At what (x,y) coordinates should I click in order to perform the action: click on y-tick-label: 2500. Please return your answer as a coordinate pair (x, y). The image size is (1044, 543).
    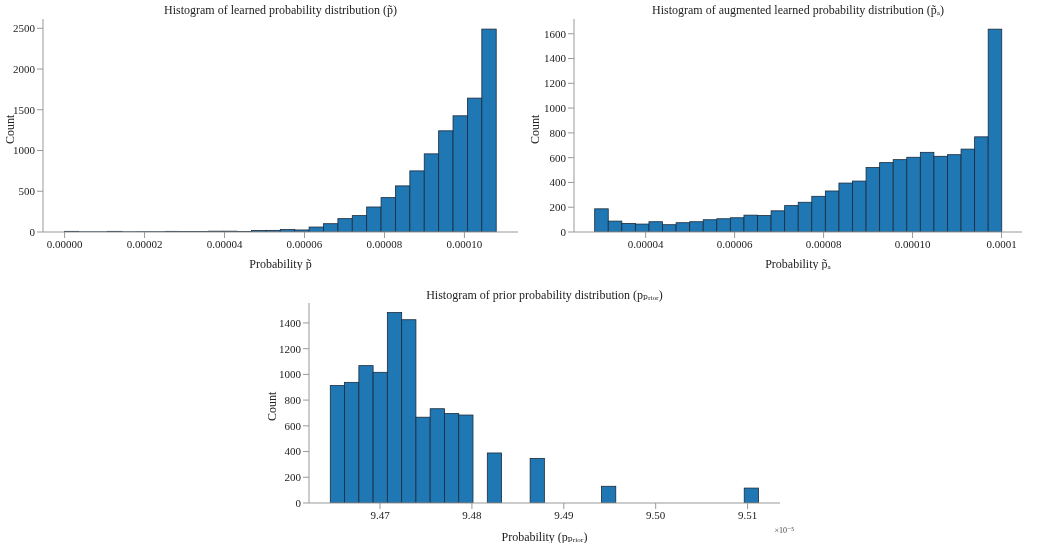
    Looking at the image, I should click on (24, 28).